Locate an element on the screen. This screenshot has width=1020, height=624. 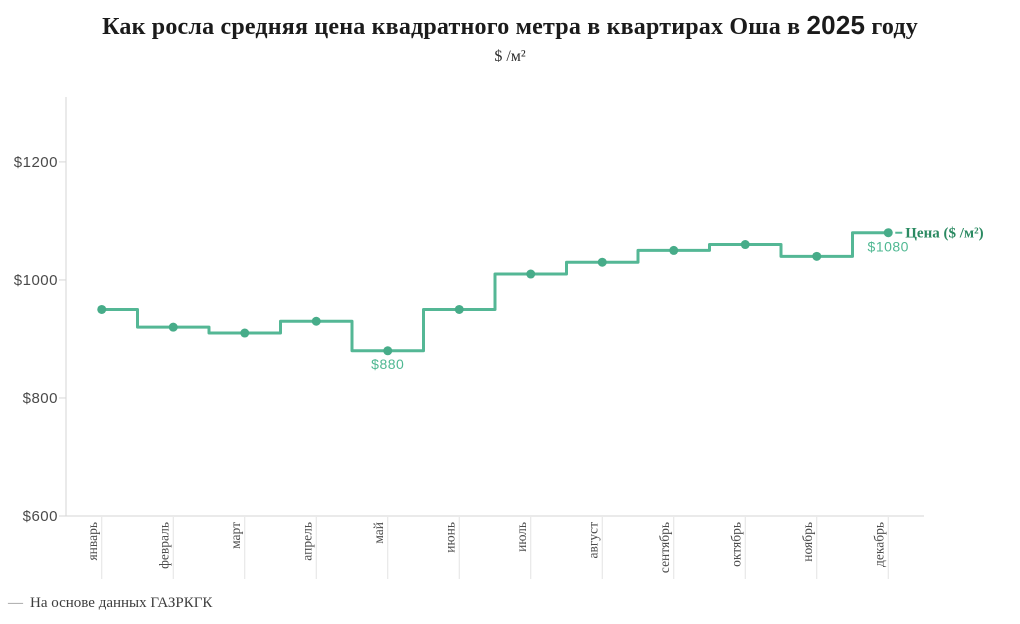
y-axis-label: $1200 is located at coordinates (36, 162).